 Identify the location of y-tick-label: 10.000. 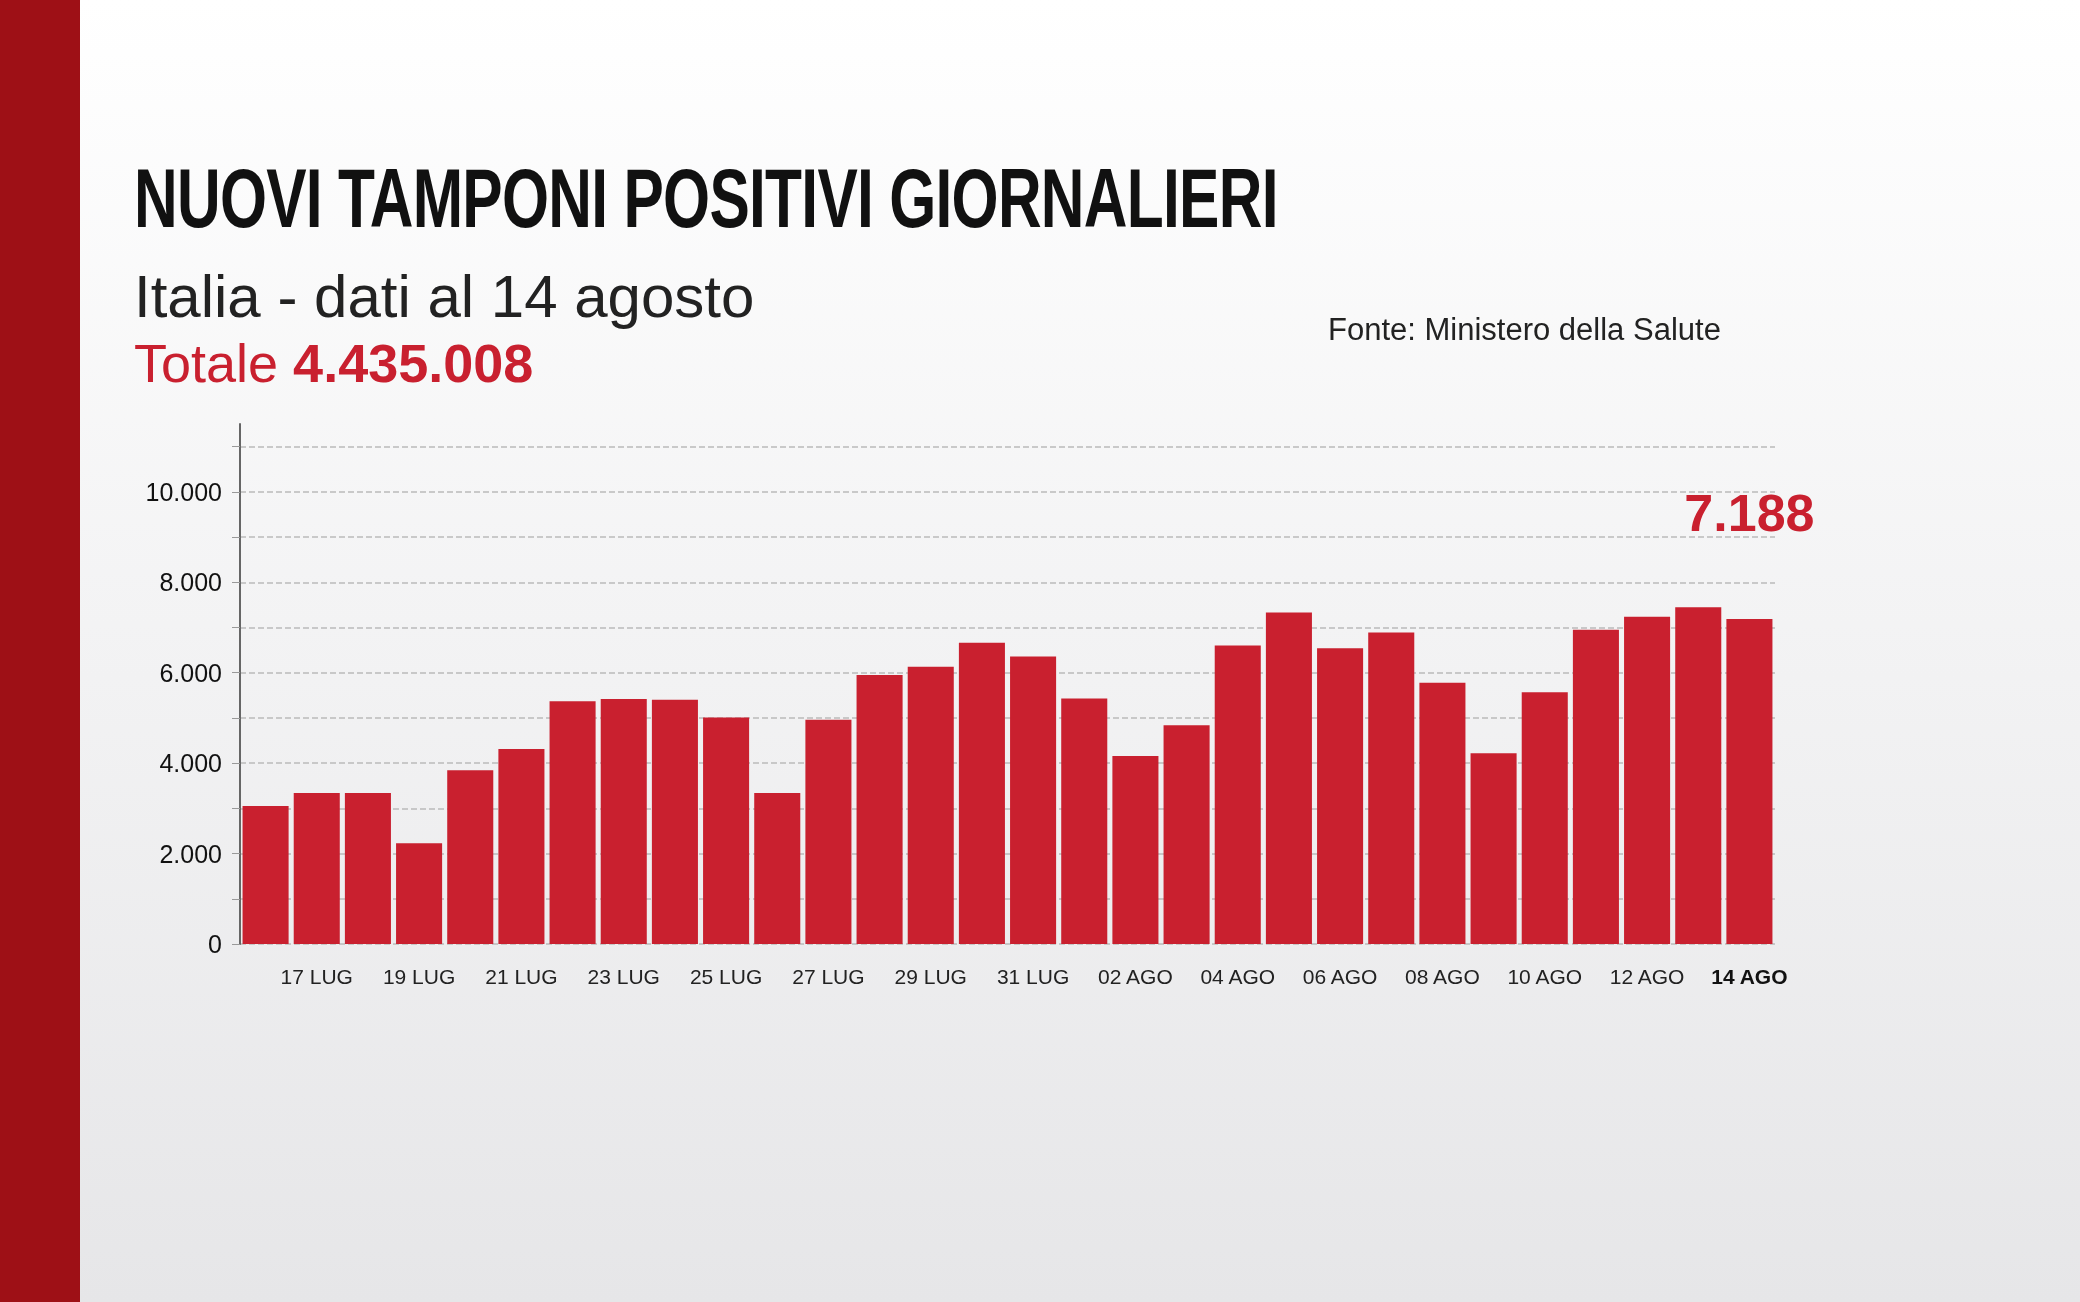
(183, 491).